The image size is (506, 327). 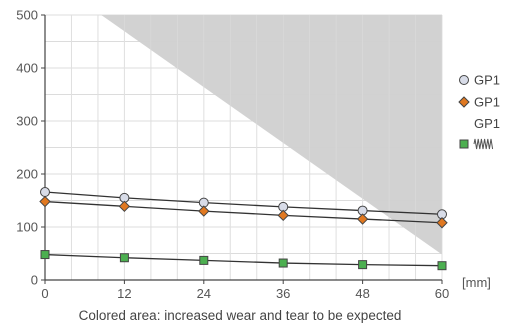 What do you see at coordinates (476, 282) in the screenshot?
I see `x-axis-unit: [mm]` at bounding box center [476, 282].